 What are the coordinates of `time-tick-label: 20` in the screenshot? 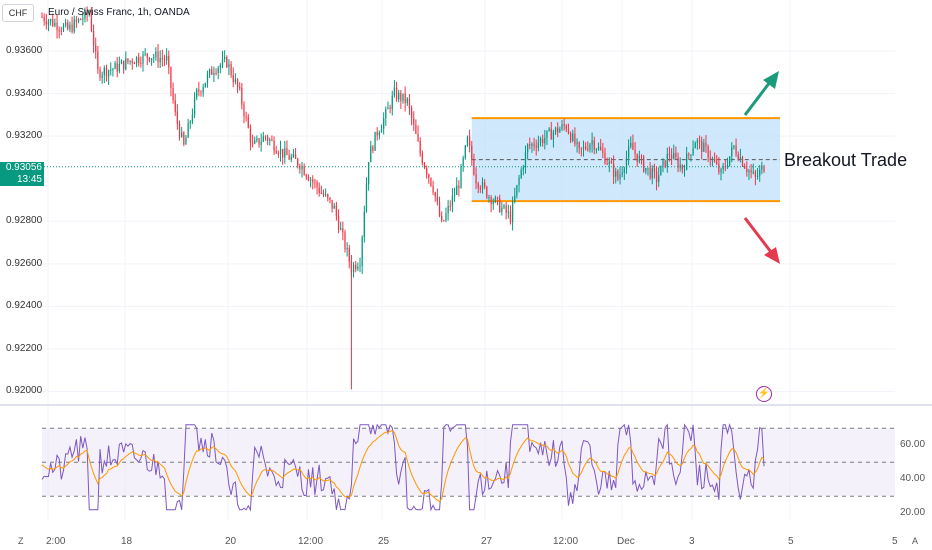 It's located at (231, 541).